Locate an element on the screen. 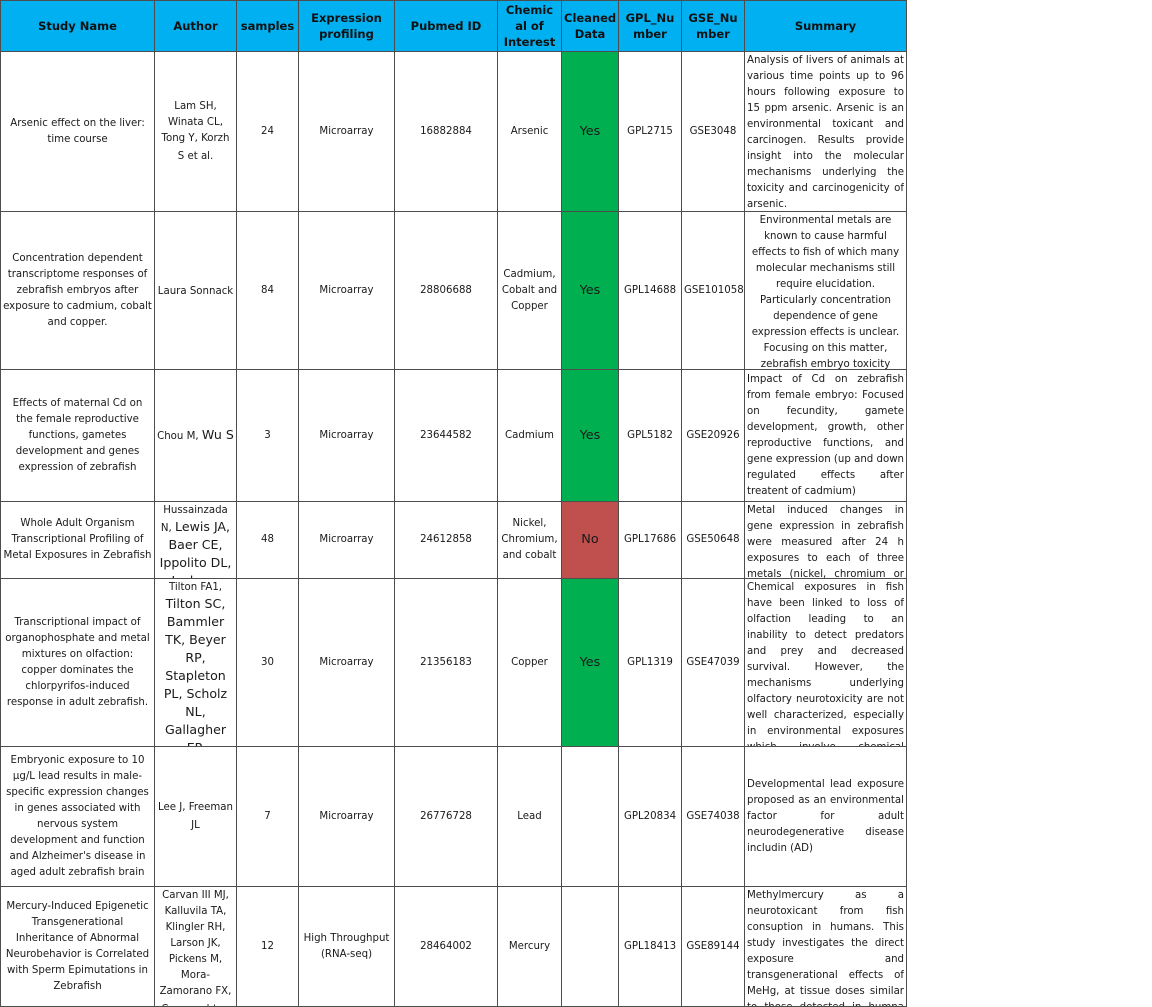  cell-chemical: Nickel, Chromium, and cobalt is located at coordinates (529, 540).